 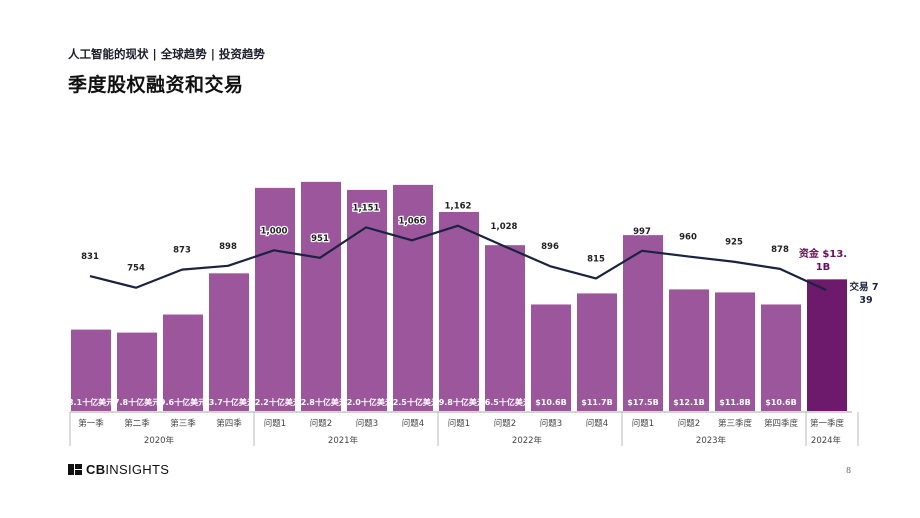 What do you see at coordinates (367, 402) in the screenshot?
I see `funding-bar-label: 22.0十亿美元` at bounding box center [367, 402].